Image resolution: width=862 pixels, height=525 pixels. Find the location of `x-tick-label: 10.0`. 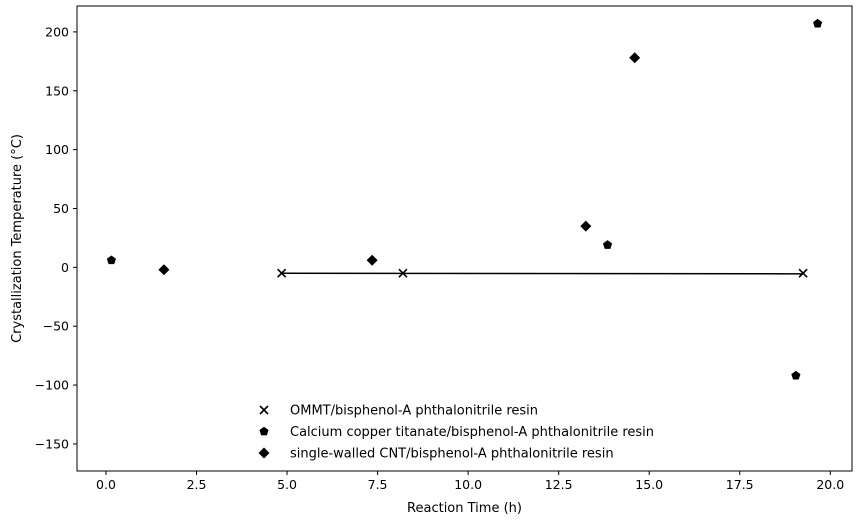

x-tick-label: 10.0 is located at coordinates (468, 484).